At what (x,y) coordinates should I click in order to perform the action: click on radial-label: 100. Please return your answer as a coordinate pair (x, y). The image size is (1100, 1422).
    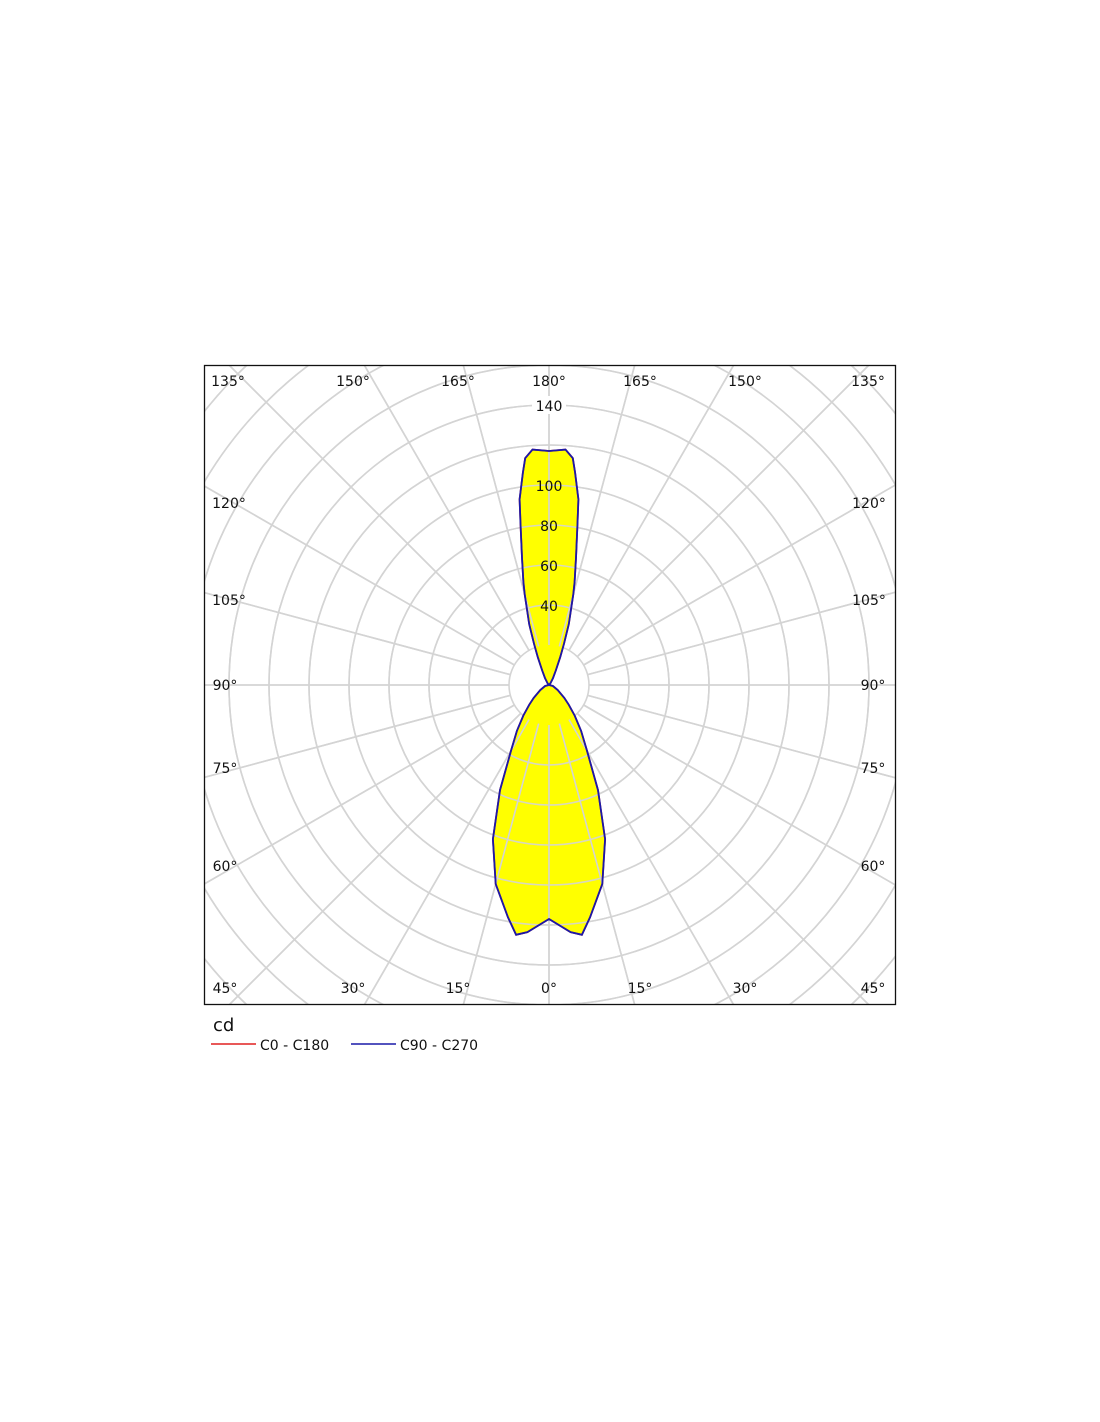
    Looking at the image, I should click on (549, 487).